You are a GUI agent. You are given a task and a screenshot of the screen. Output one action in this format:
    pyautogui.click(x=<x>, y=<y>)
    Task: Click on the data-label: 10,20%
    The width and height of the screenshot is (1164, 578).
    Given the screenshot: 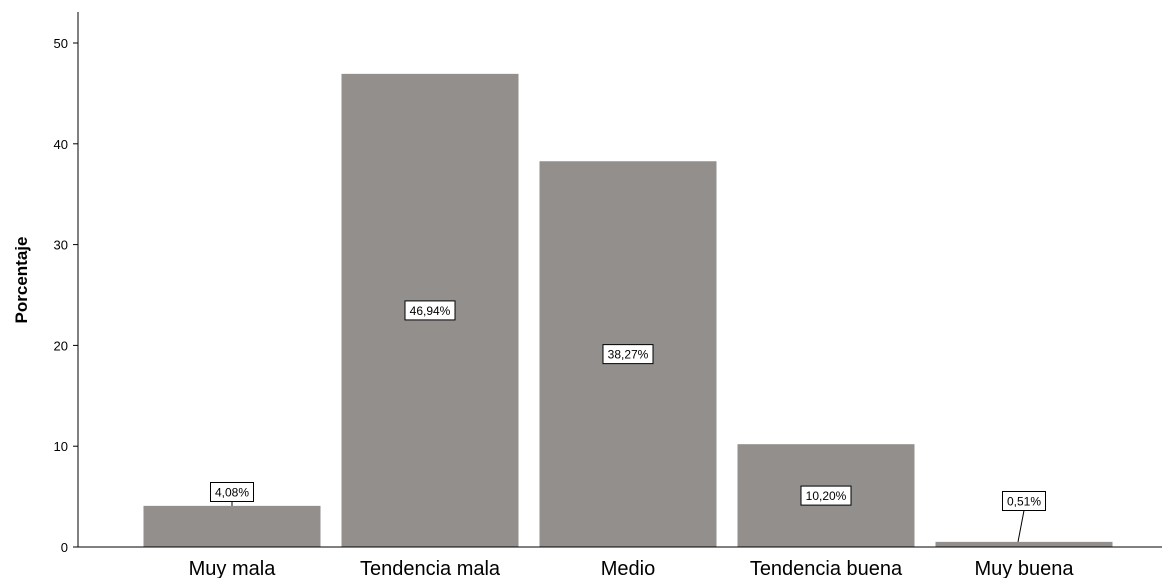 What is the action you would take?
    pyautogui.click(x=826, y=496)
    